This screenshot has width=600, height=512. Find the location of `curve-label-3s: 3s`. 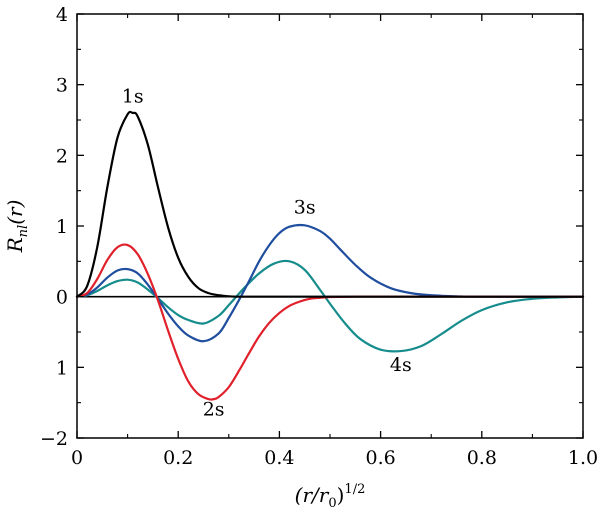

curve-label-3s: 3s is located at coordinates (305, 207).